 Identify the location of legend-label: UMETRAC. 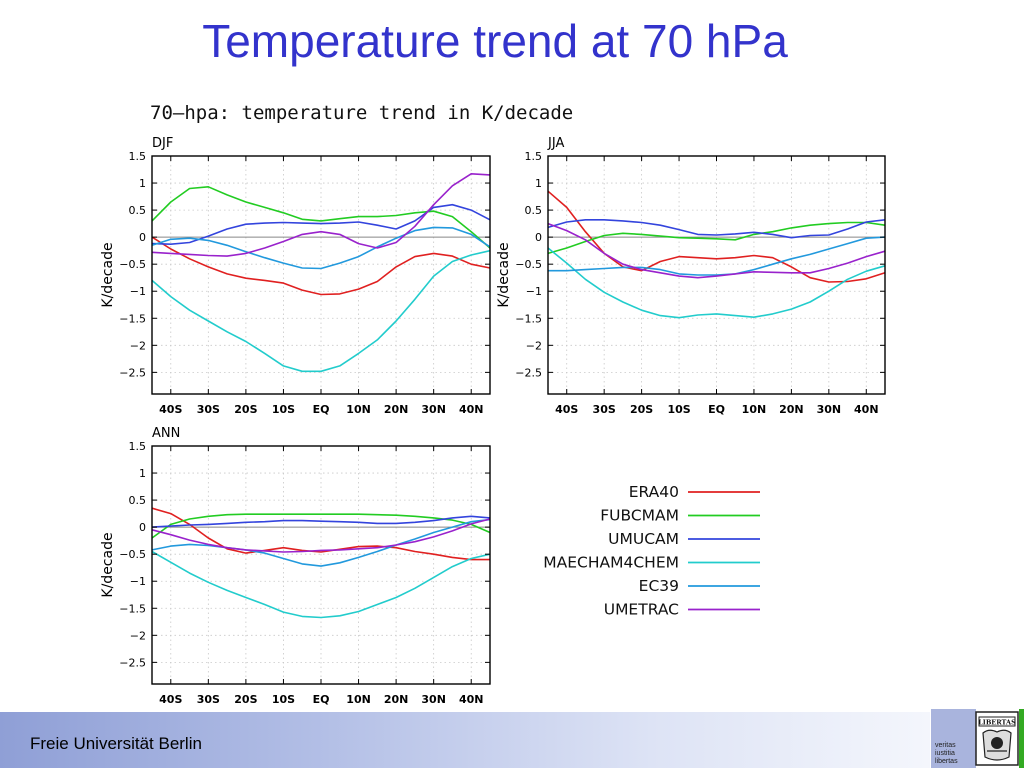
(641, 610).